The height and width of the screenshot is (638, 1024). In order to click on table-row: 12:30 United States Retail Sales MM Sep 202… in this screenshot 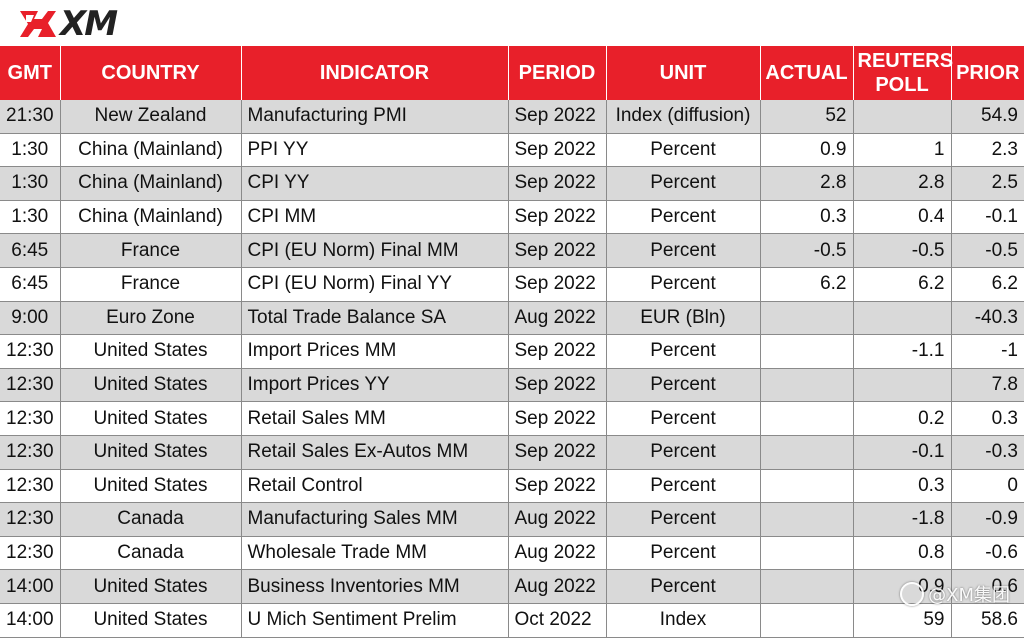, I will do `click(512, 418)`.